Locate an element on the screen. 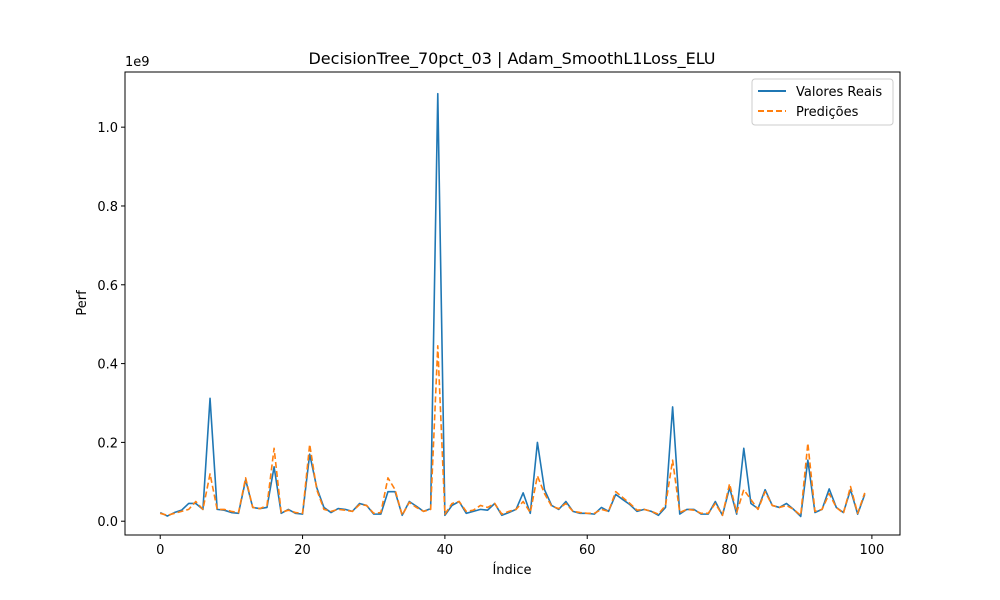  x-tick-label: 20 is located at coordinates (302, 550).